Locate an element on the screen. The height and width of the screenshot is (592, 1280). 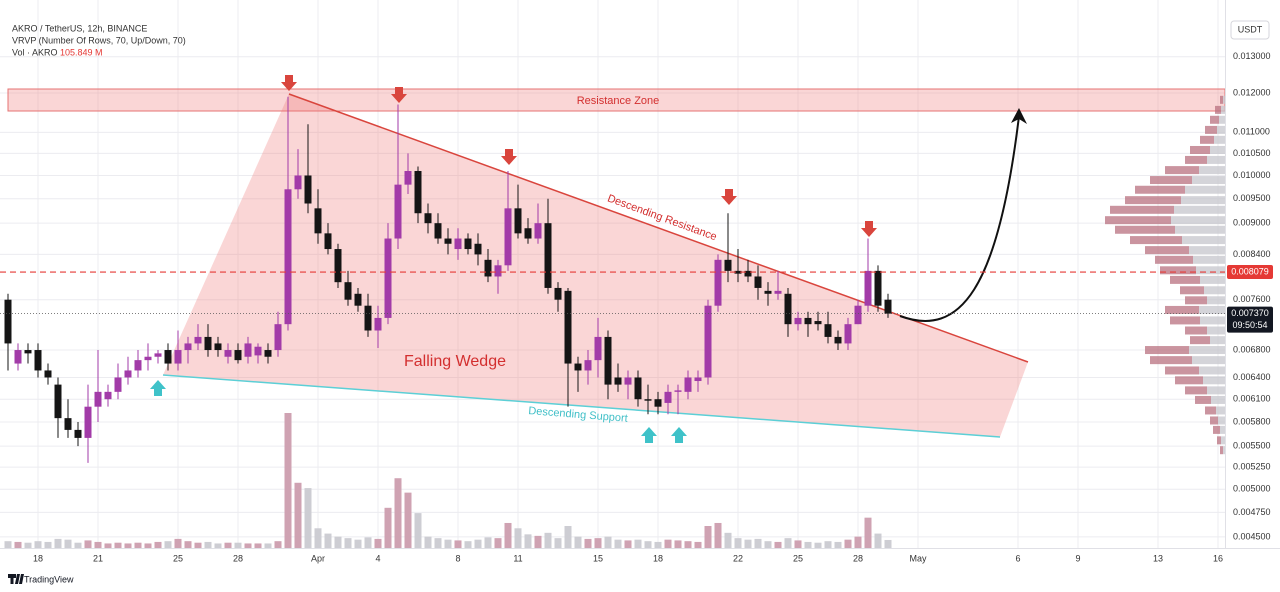
y-tick-label: 0.011000 is located at coordinates (1251, 132).